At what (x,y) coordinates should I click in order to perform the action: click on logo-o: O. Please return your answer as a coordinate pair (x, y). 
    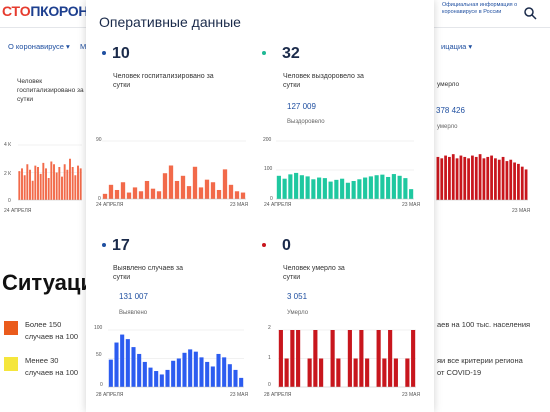
    Looking at the image, I should click on (25, 11).